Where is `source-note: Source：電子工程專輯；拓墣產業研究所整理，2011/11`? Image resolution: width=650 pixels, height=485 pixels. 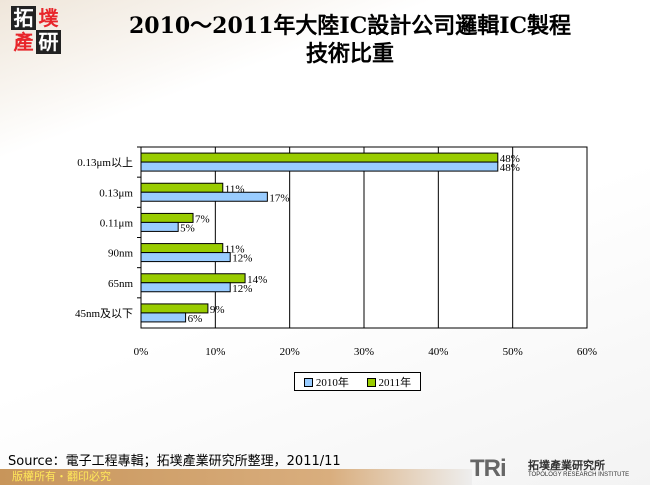 source-note: Source：電子工程專輯；拓墣產業研究所整理，2011/11 is located at coordinates (174, 461).